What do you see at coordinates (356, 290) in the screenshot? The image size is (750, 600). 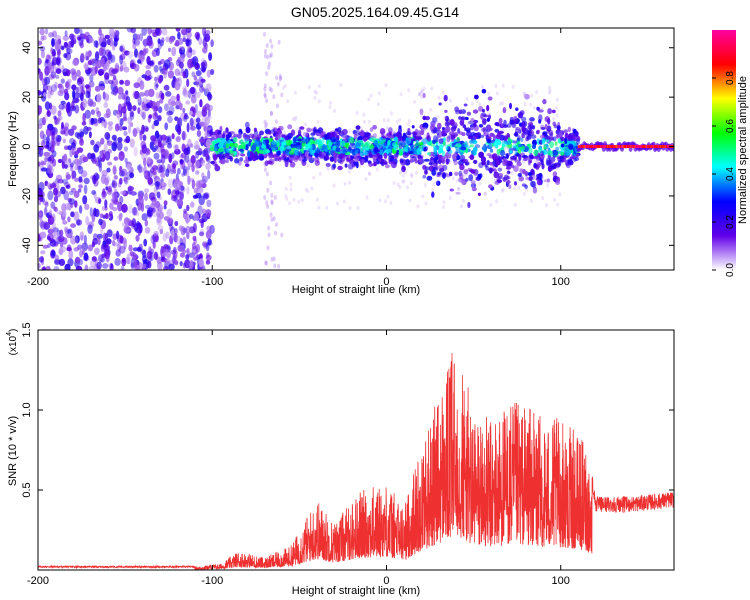 I see `spectrogram-x-label: Height of straight line (km)` at bounding box center [356, 290].